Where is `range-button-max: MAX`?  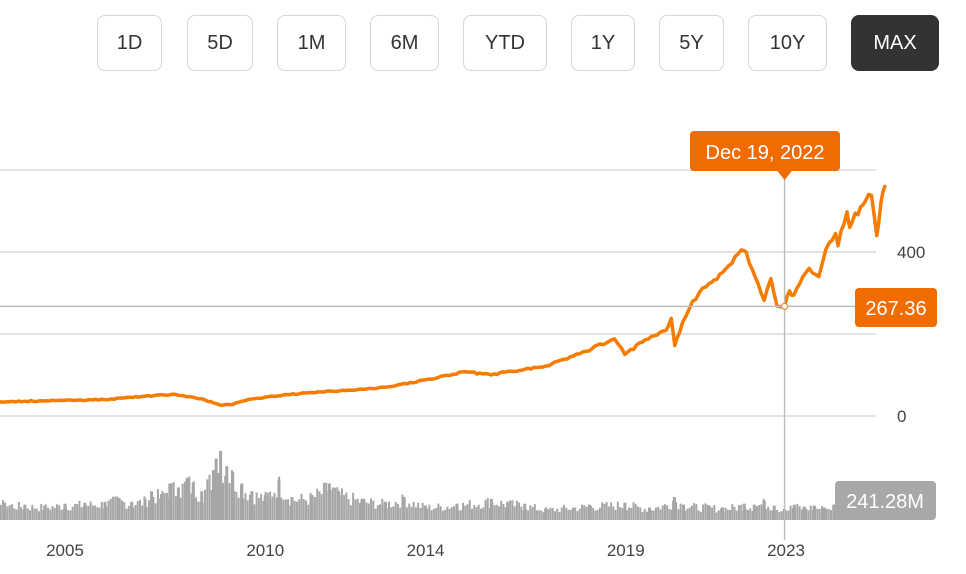 range-button-max: MAX is located at coordinates (895, 43).